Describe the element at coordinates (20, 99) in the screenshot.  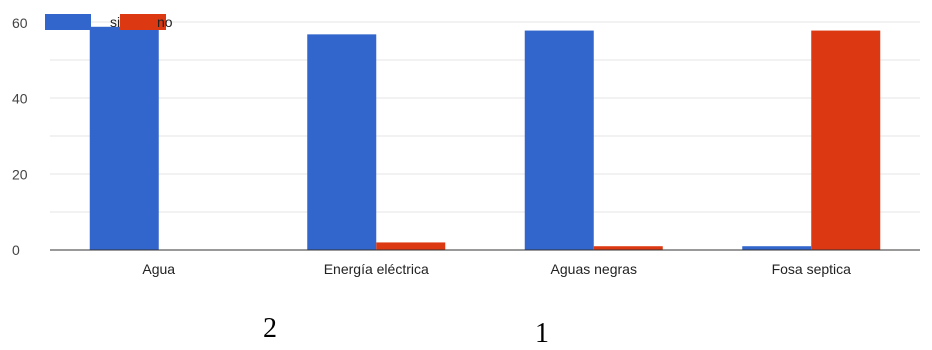
I see `y-tick-label: 40` at that location.